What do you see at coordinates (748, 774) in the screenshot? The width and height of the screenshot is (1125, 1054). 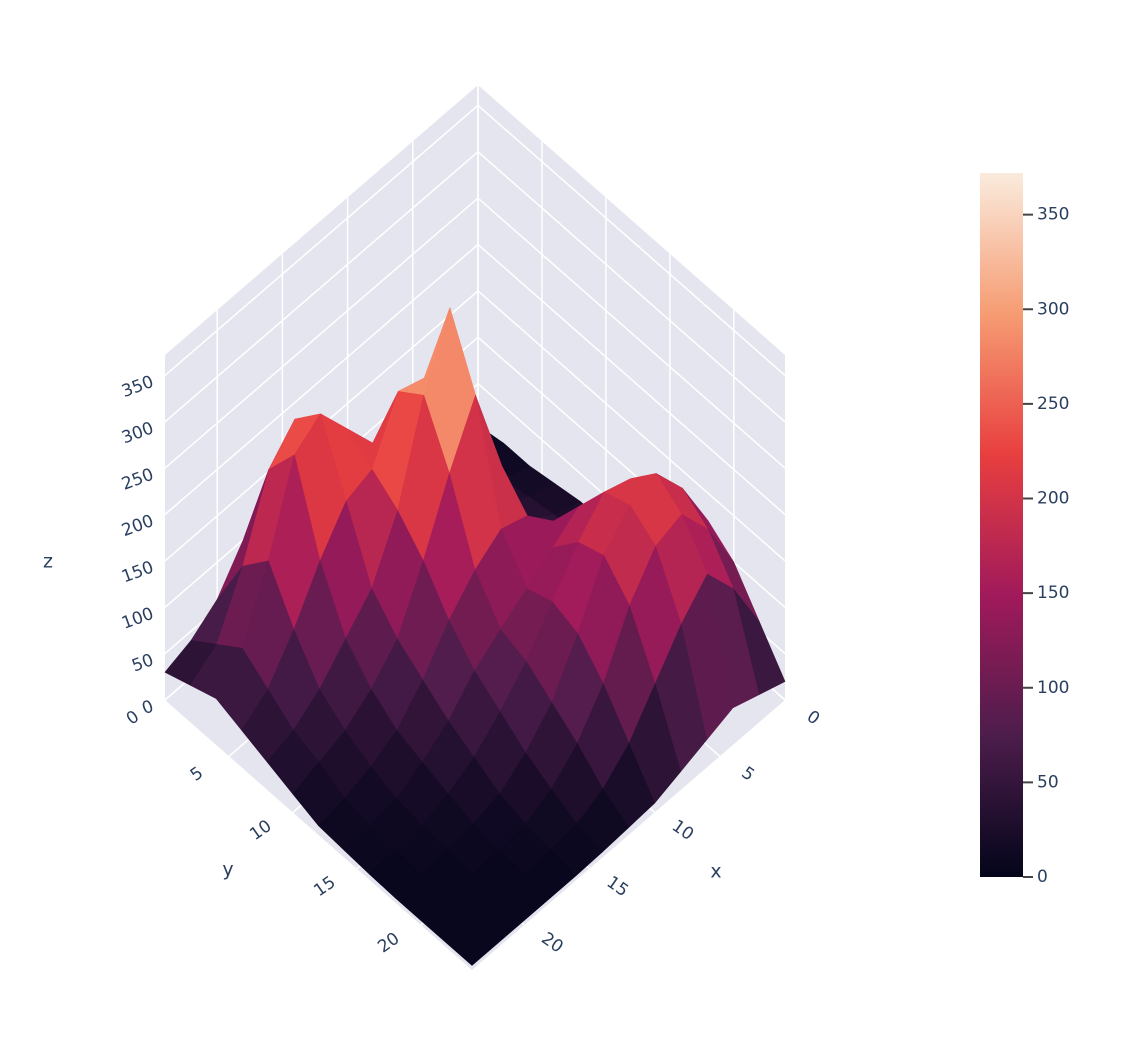 I see `x-tick-label: 5` at bounding box center [748, 774].